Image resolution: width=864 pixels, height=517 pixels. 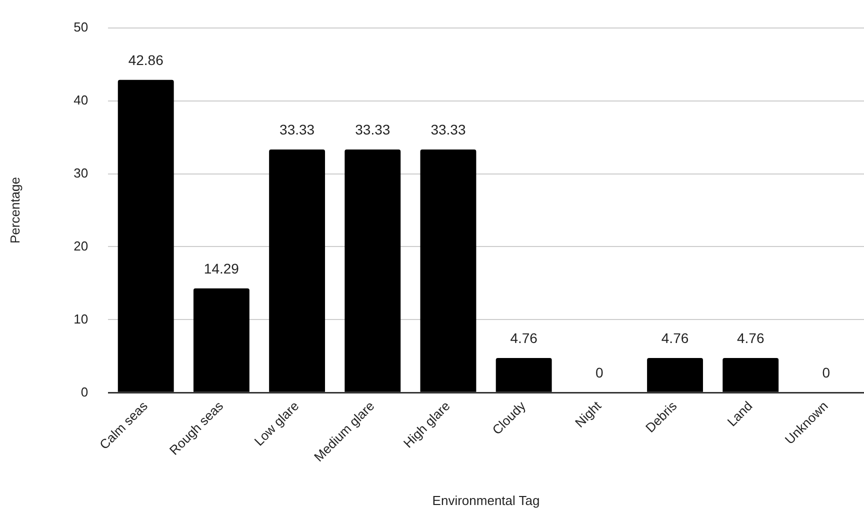 I want to click on y-tick-label: 30, so click(x=81, y=172).